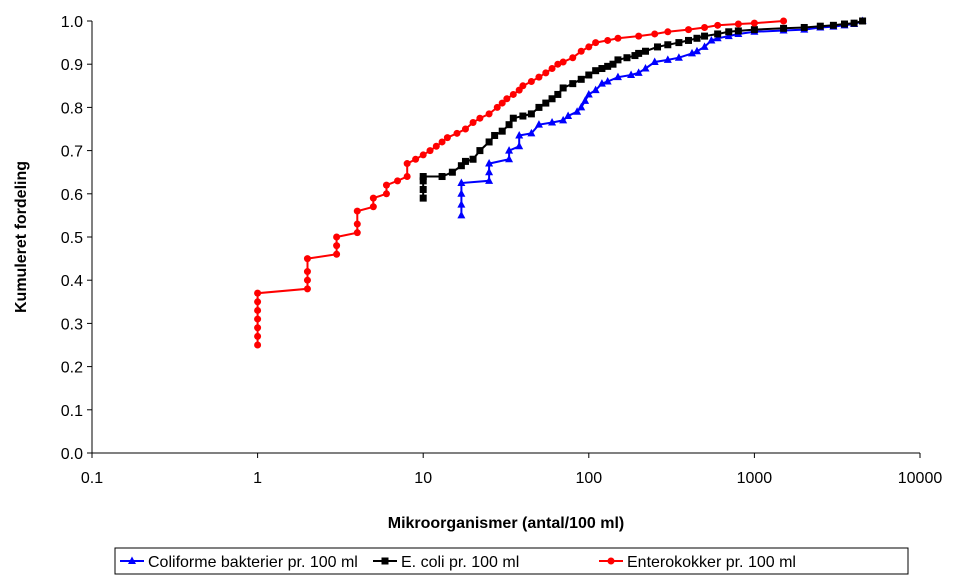 The width and height of the screenshot is (958, 575). What do you see at coordinates (72, 411) in the screenshot?
I see `y-tick-label: 0.1` at bounding box center [72, 411].